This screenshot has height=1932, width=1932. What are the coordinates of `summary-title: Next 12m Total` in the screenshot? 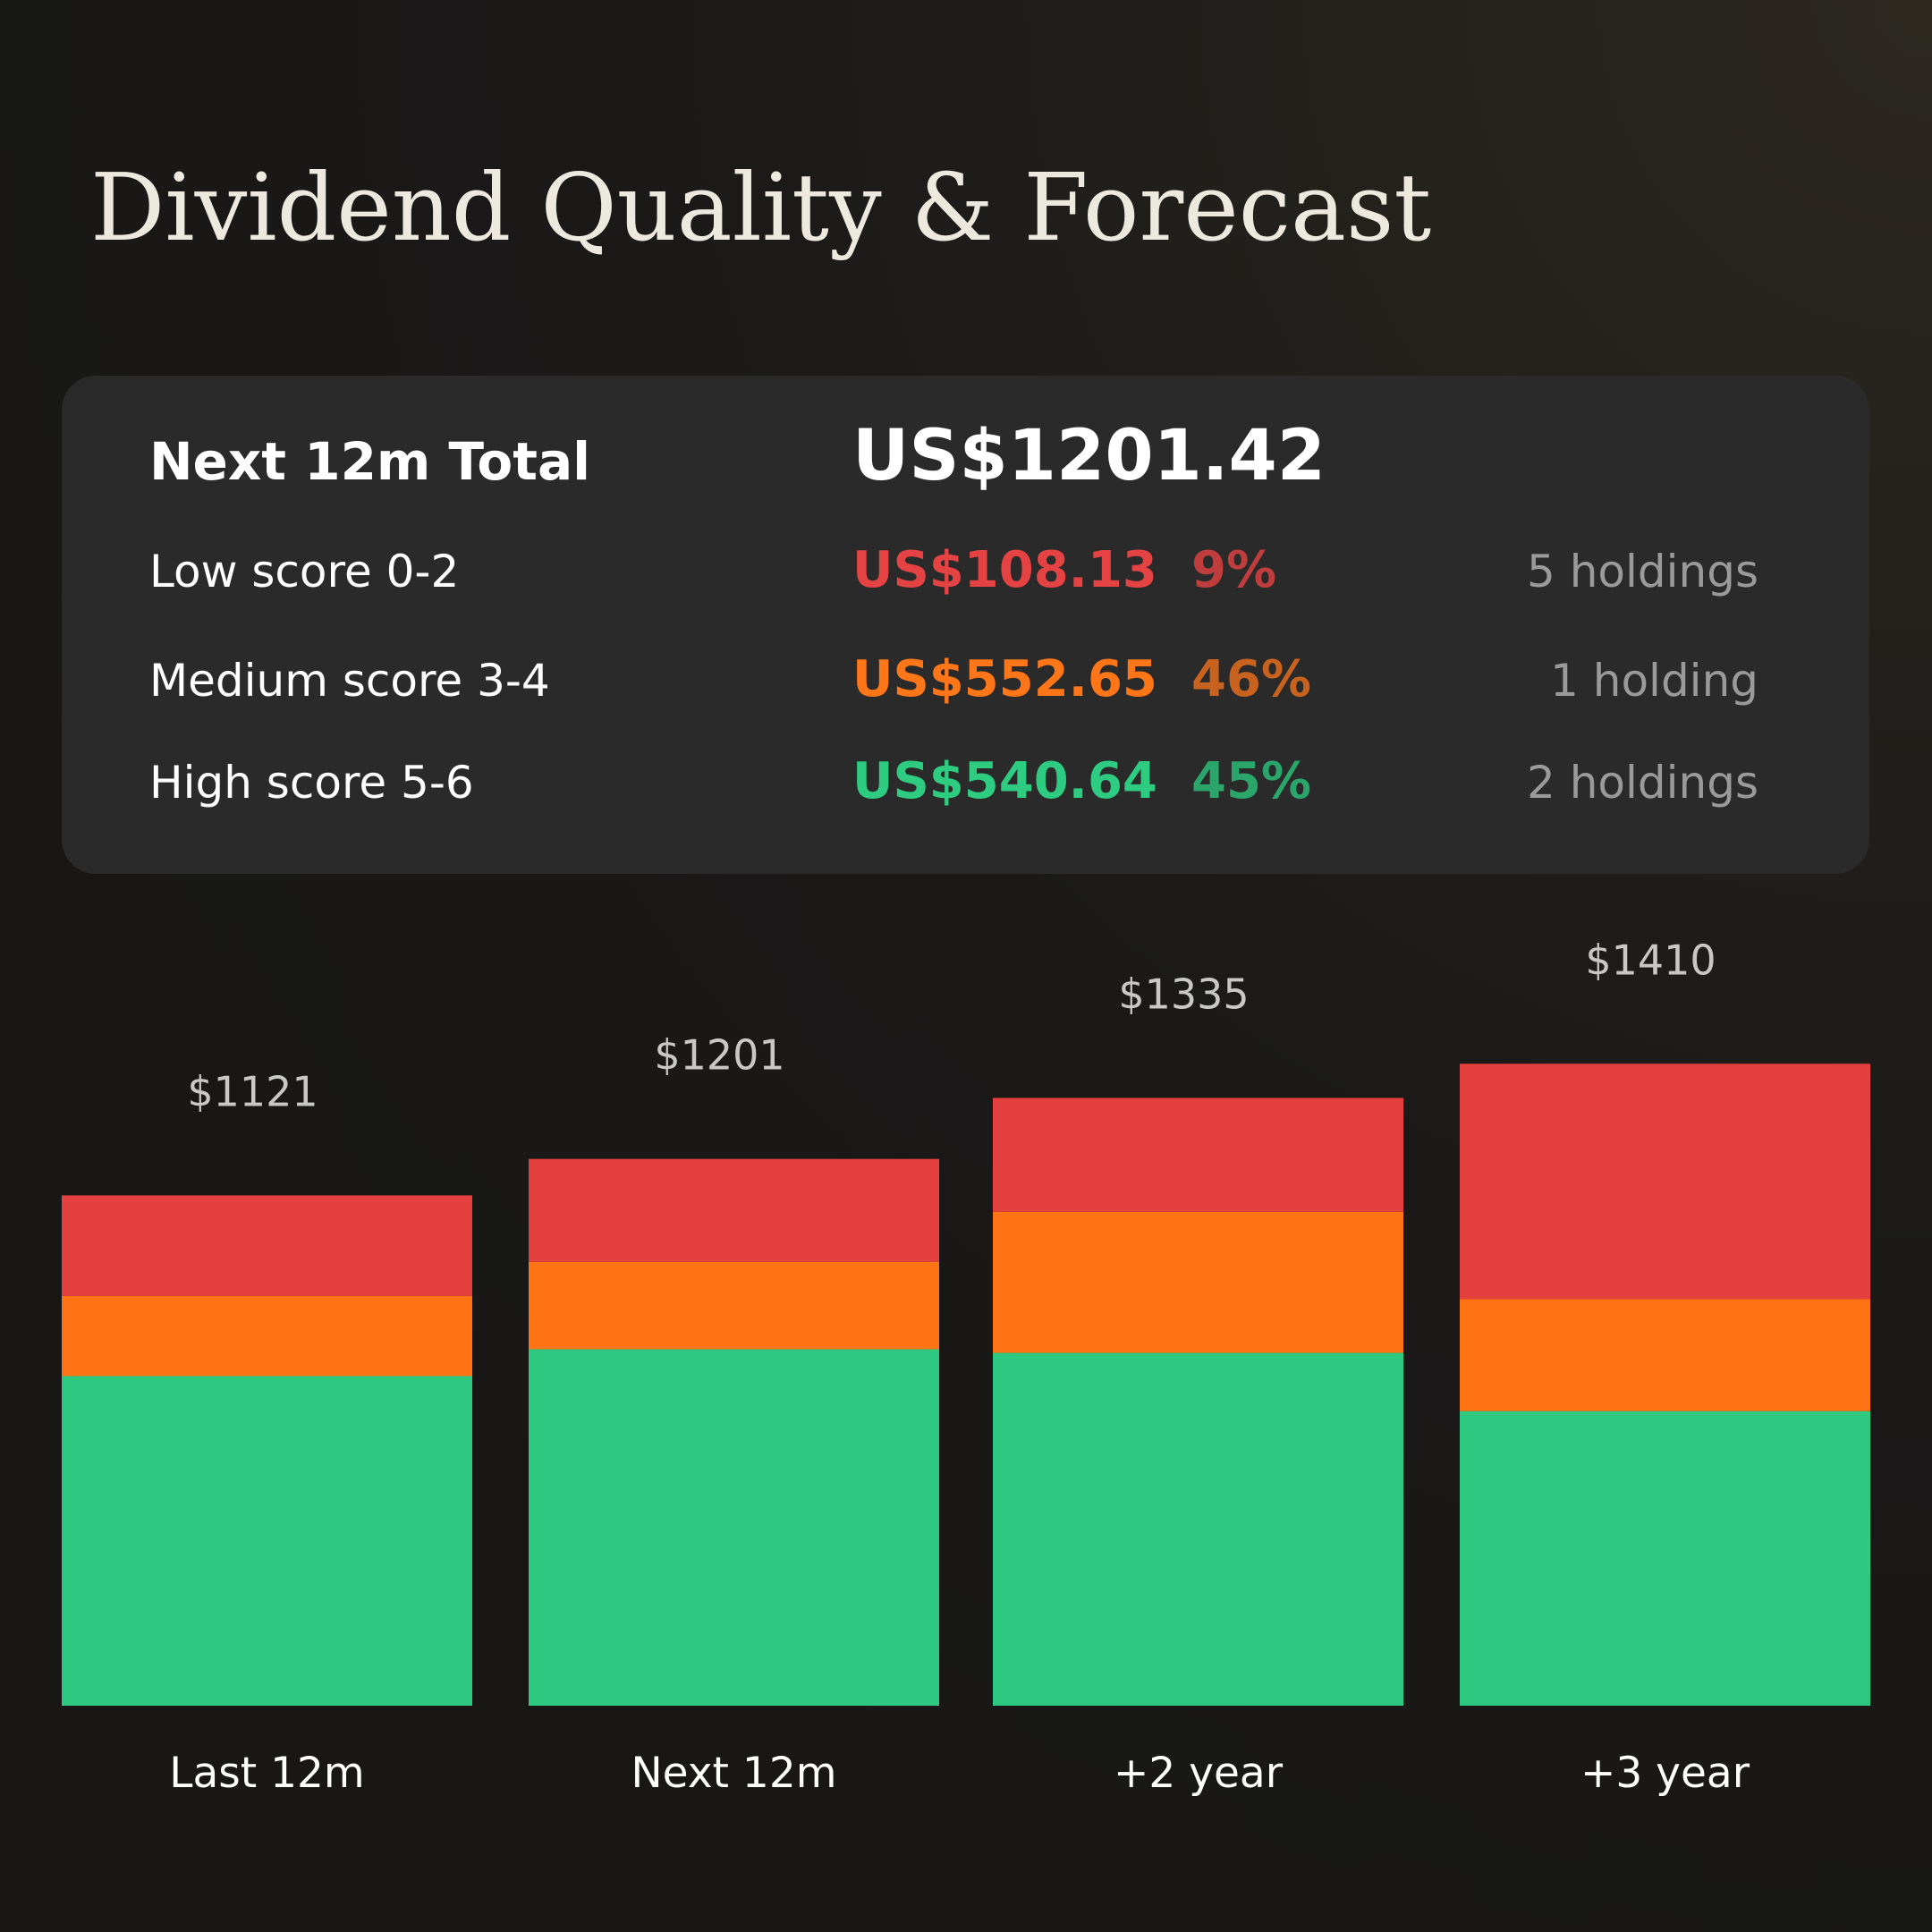 It's located at (369, 461).